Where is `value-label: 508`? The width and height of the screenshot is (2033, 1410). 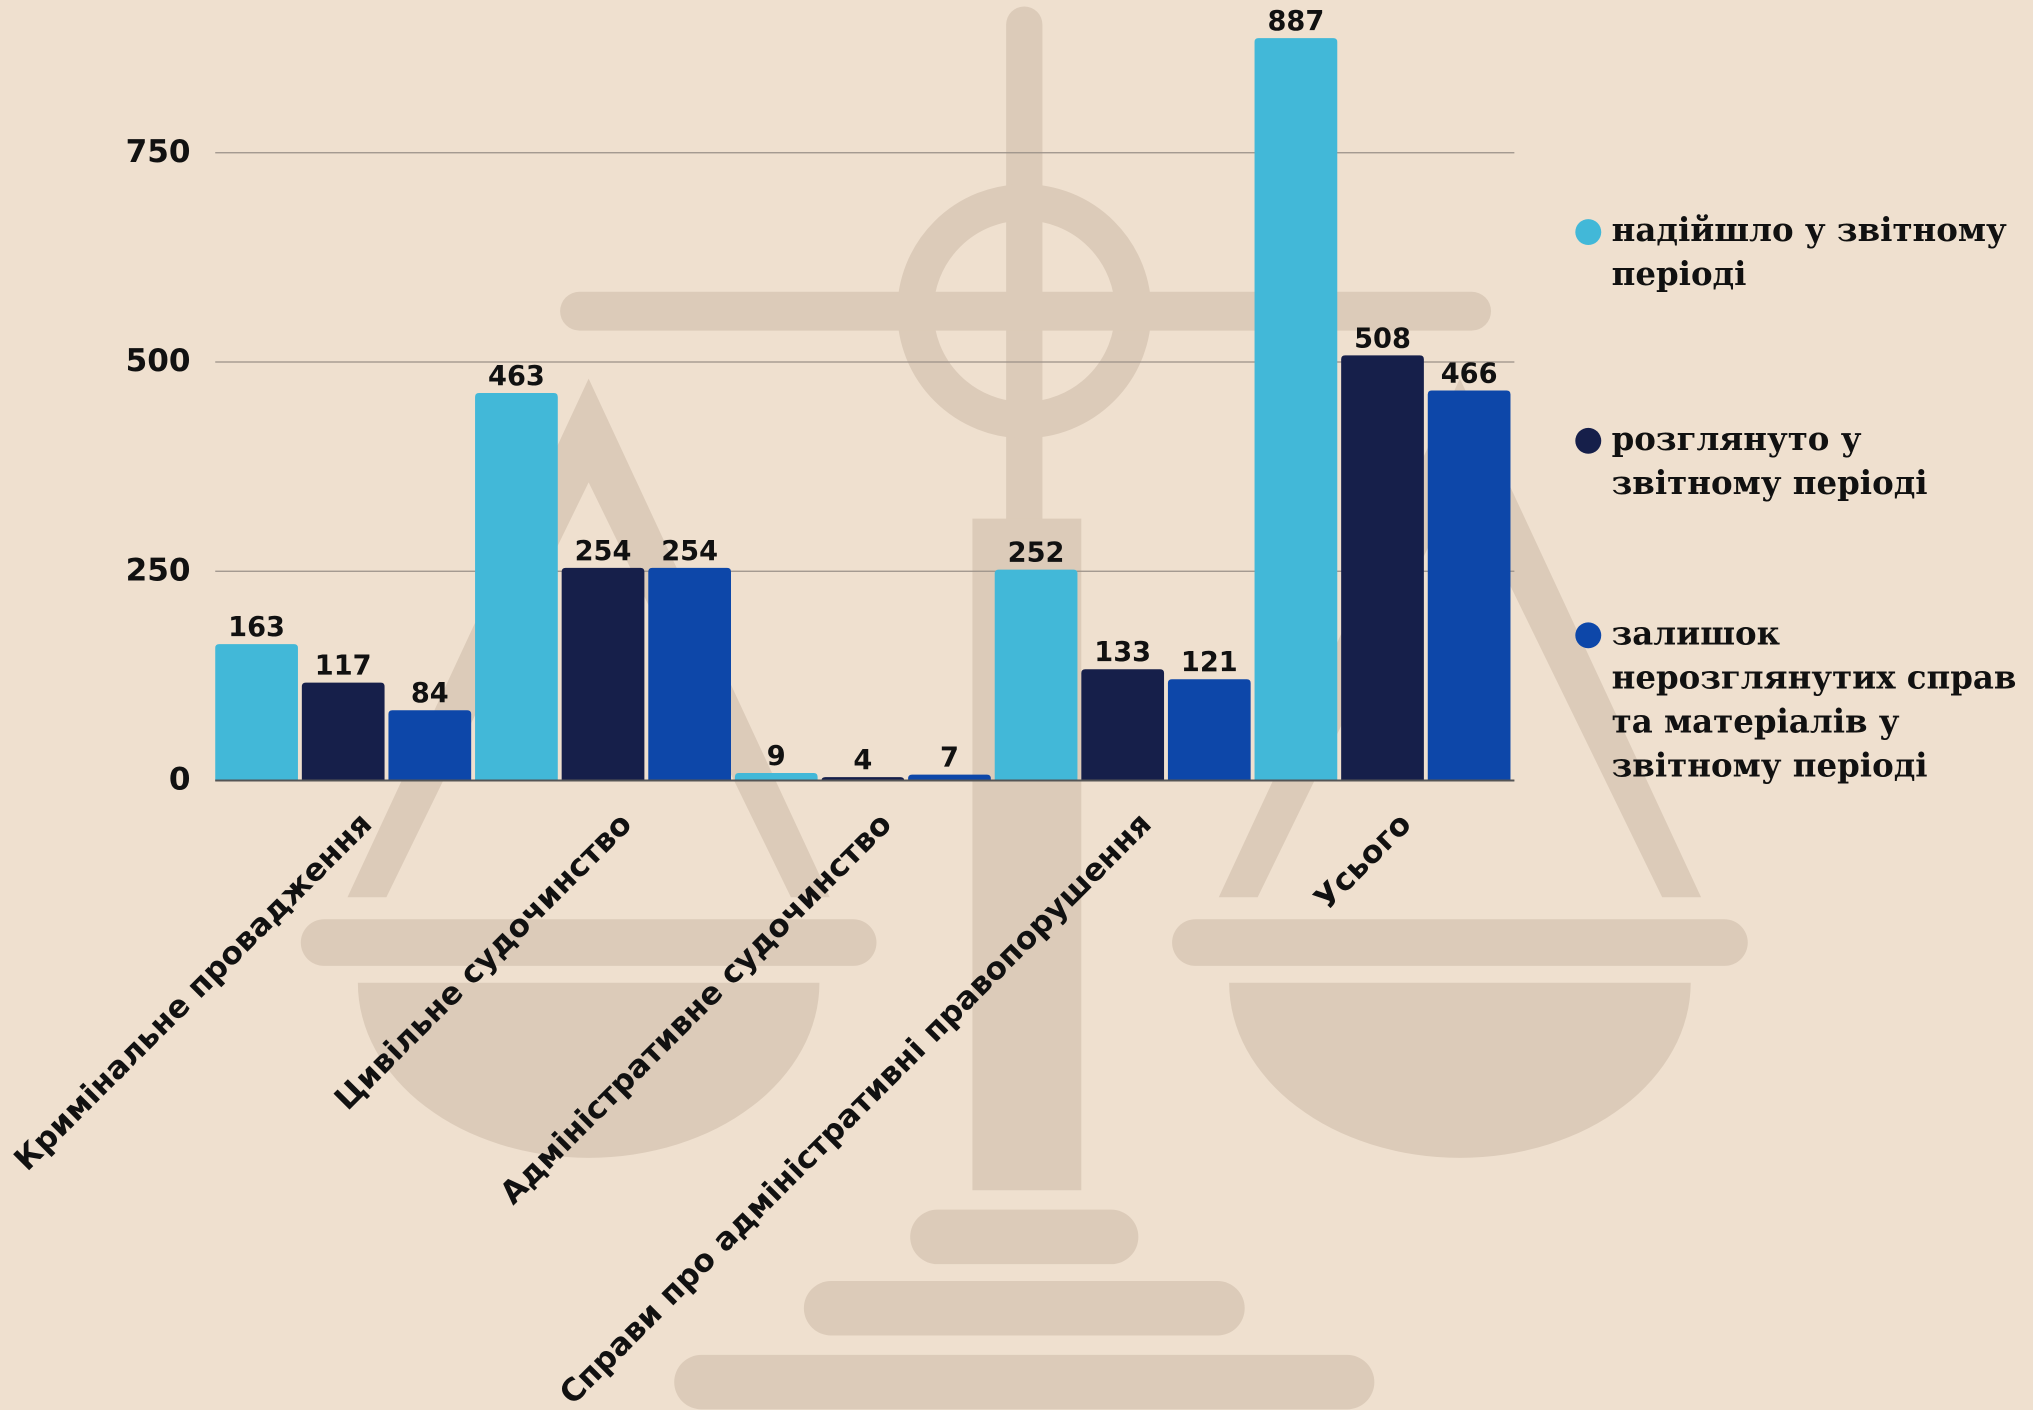
value-label: 508 is located at coordinates (1382, 338).